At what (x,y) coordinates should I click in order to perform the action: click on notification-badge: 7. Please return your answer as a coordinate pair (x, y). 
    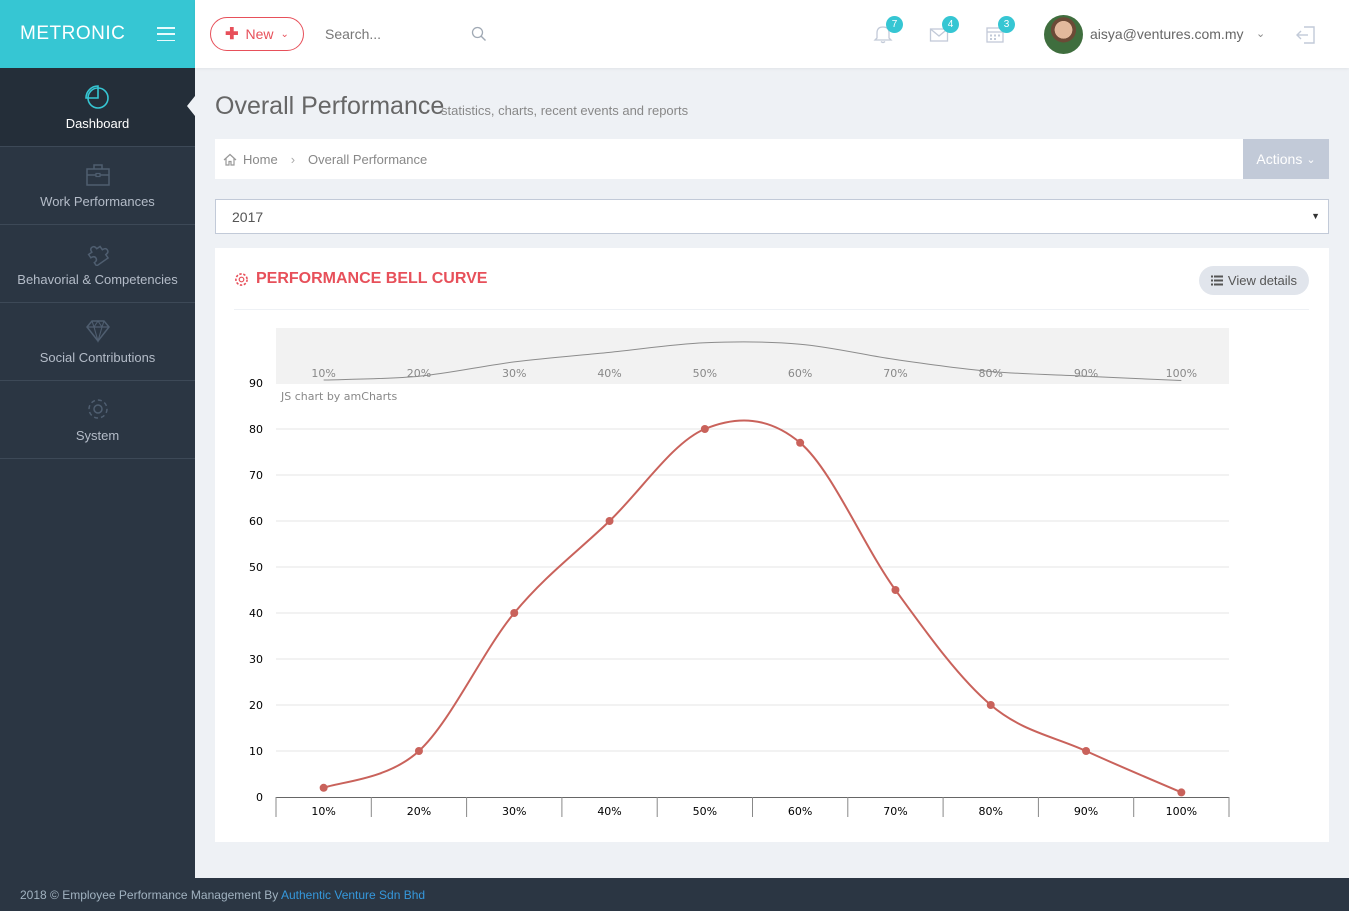
    Looking at the image, I should click on (894, 24).